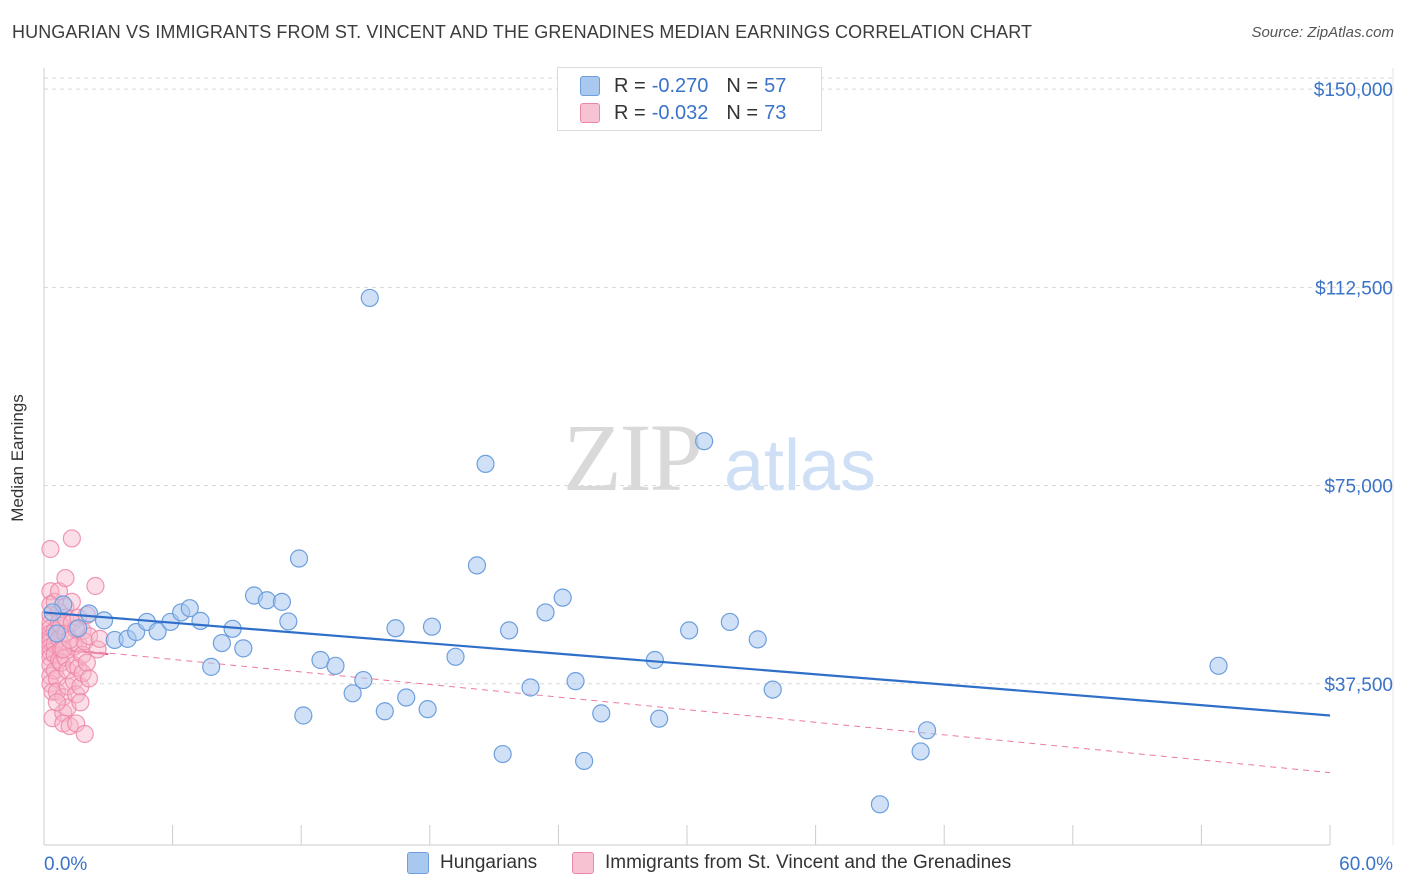 The image size is (1406, 892). What do you see at coordinates (775, 85) in the screenshot?
I see `legend-n-value: 57` at bounding box center [775, 85].